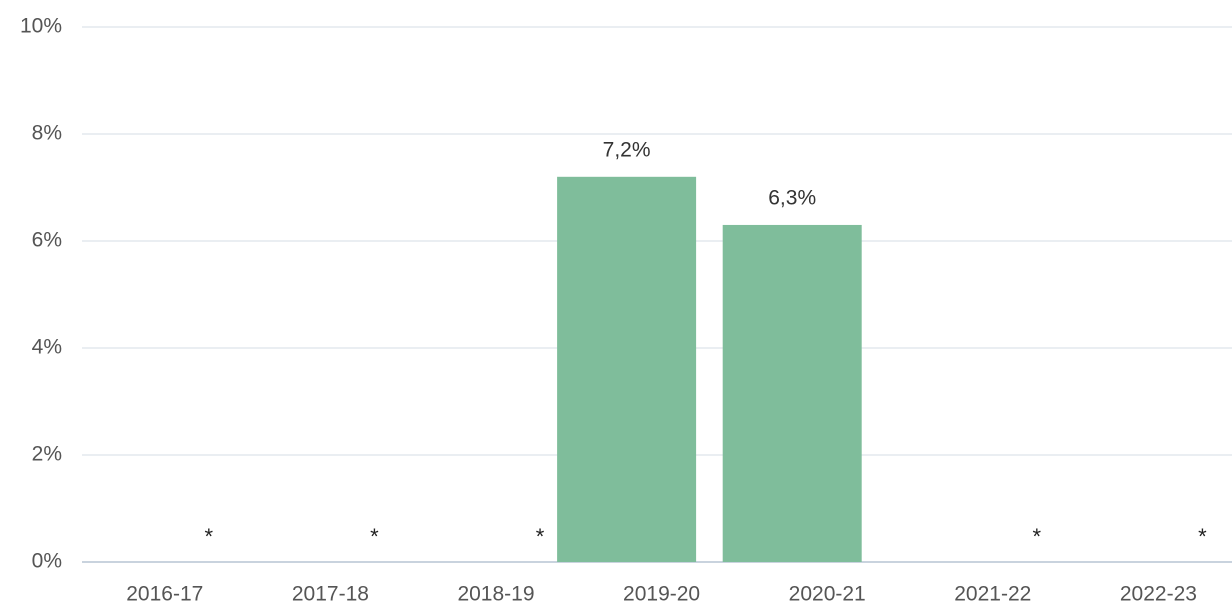 The width and height of the screenshot is (1232, 608). What do you see at coordinates (47, 240) in the screenshot?
I see `y-tick-label: 6%` at bounding box center [47, 240].